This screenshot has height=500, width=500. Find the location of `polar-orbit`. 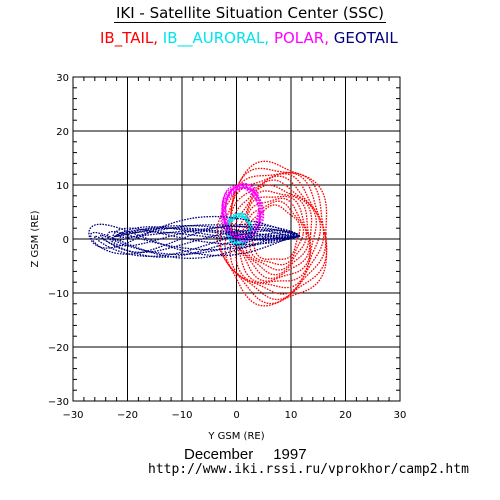

polar-orbit is located at coordinates (242, 213).